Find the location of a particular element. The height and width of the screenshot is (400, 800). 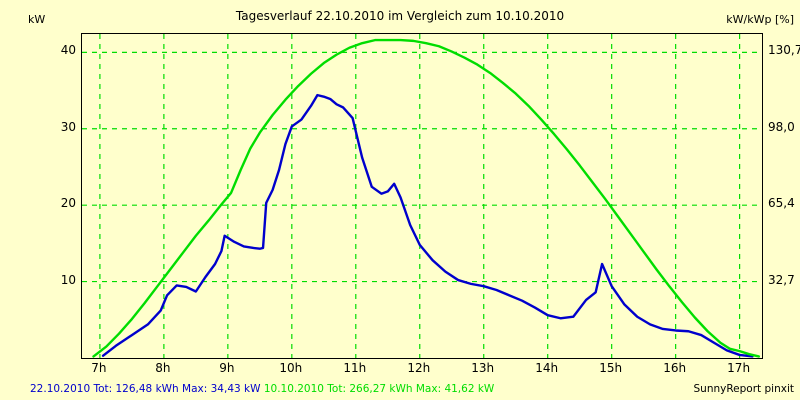

x-axis-tick-label: 9h is located at coordinates (227, 368).